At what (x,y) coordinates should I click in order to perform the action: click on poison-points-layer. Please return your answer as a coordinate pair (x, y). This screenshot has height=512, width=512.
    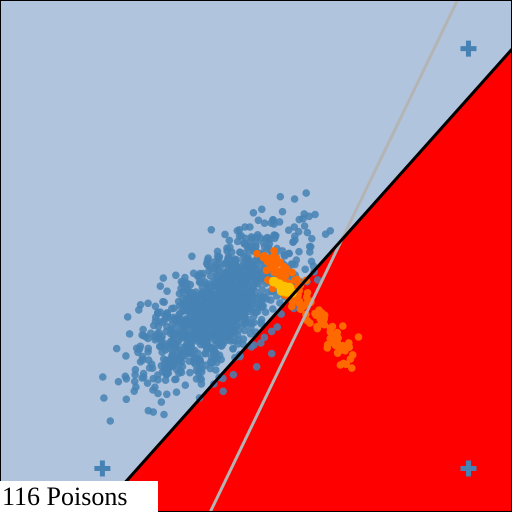
    Looking at the image, I should click on (308, 309).